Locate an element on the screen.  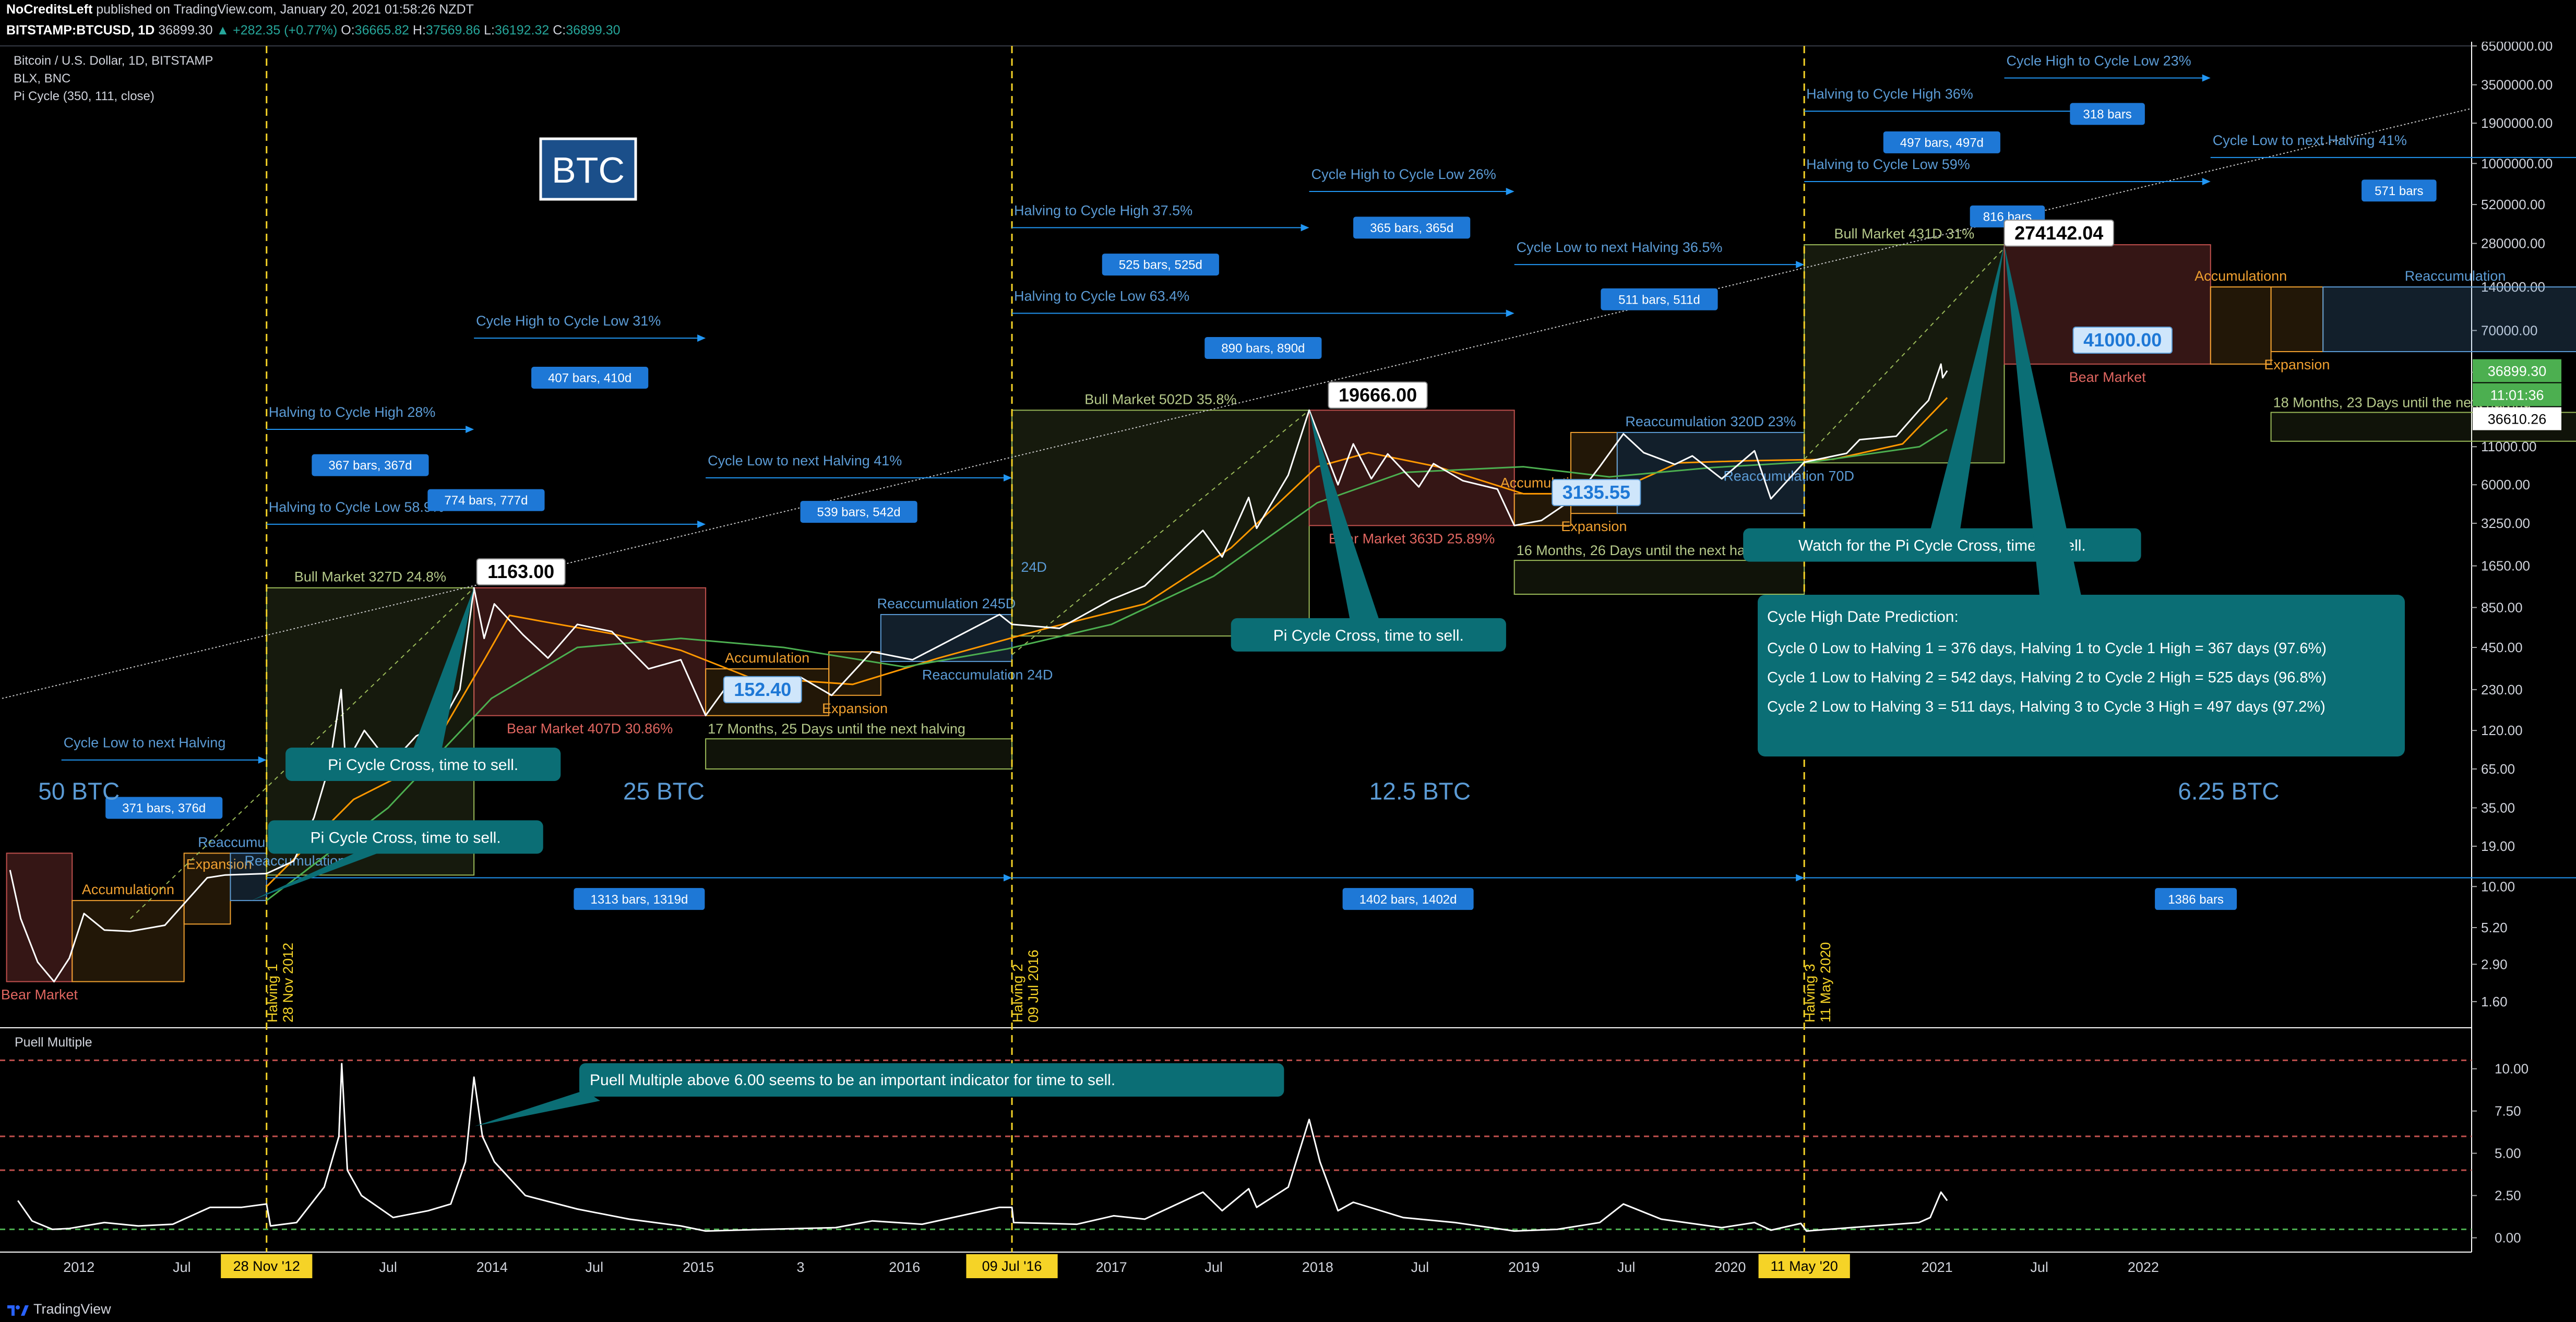
low-label: L: is located at coordinates (490, 31).